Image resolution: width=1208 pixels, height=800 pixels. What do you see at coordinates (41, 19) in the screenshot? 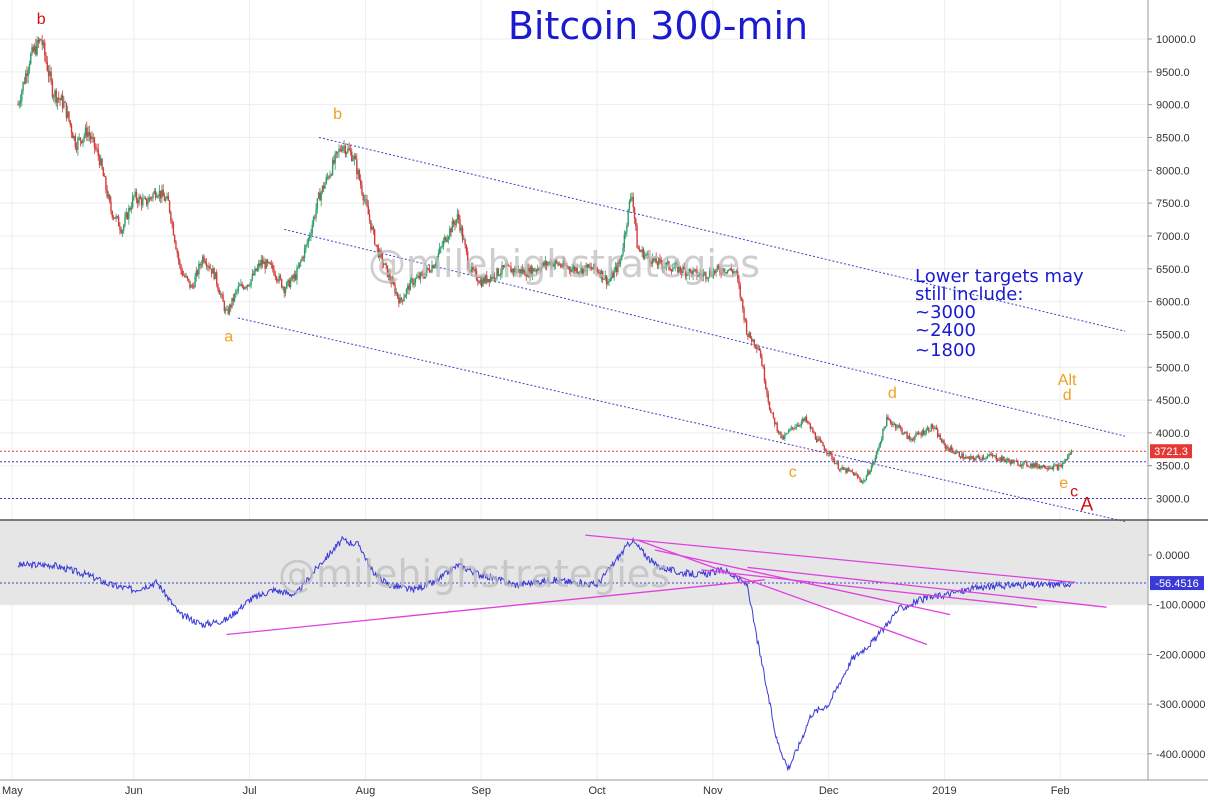
I see `wave-label: b` at bounding box center [41, 19].